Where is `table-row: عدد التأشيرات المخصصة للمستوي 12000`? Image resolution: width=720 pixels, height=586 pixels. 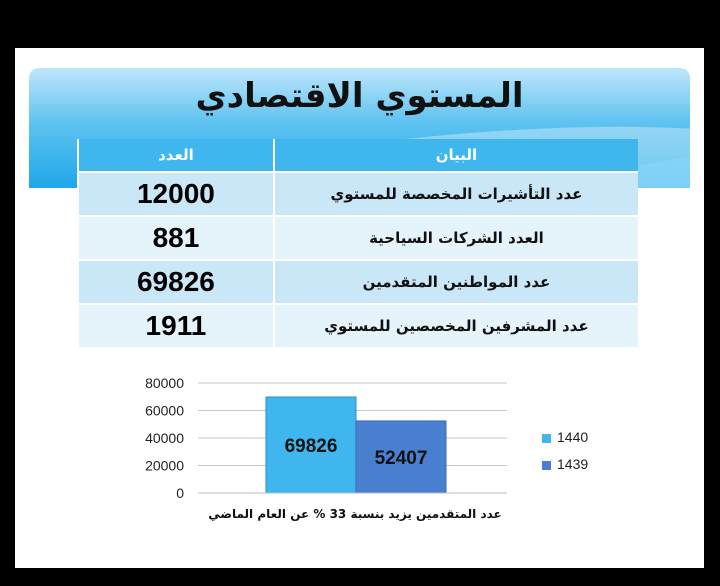
table-row: عدد التأشيرات المخصصة للمستوي 12000 is located at coordinates (357, 193).